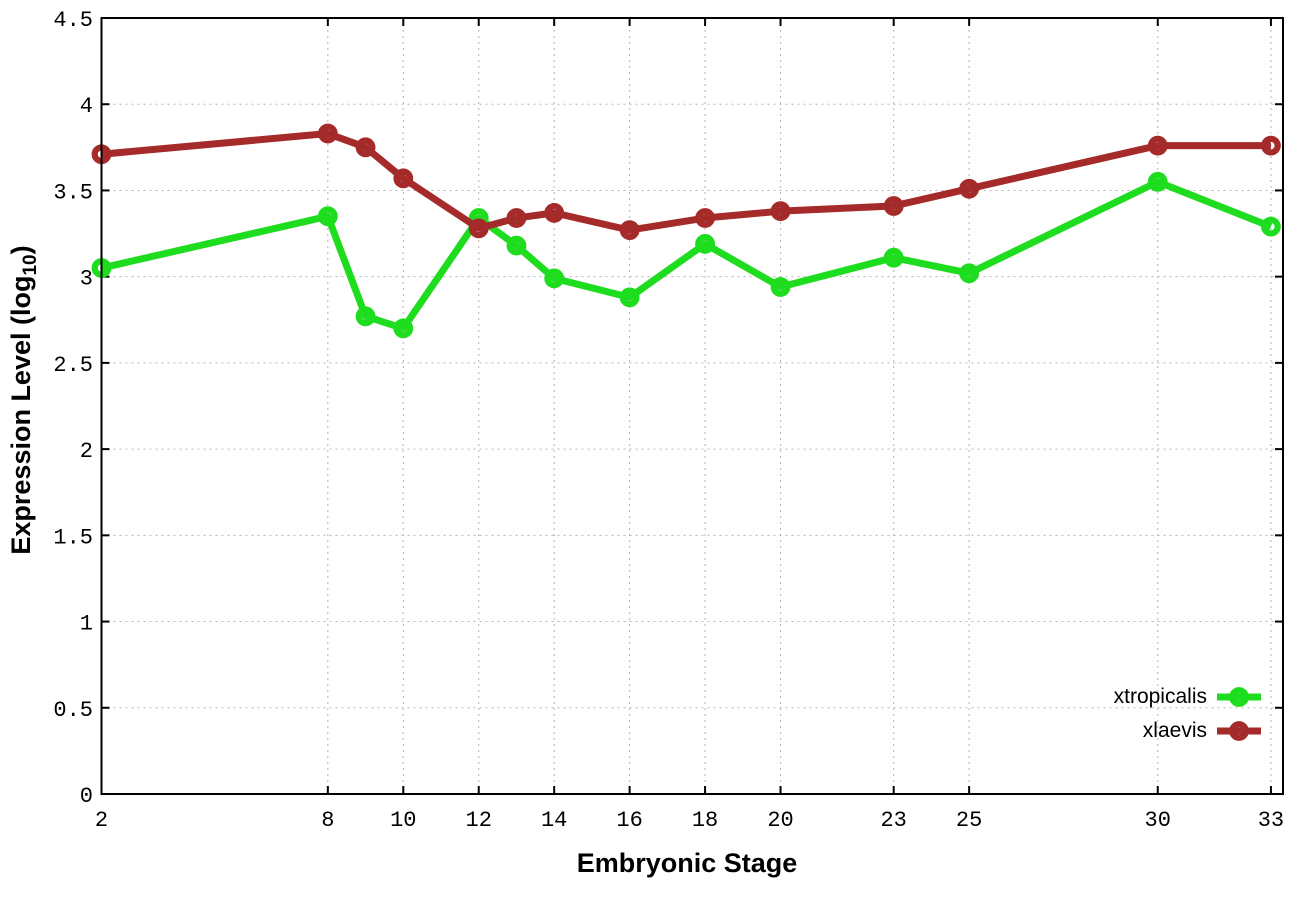 The image size is (1296, 907). I want to click on x-tick-label: 18, so click(705, 820).